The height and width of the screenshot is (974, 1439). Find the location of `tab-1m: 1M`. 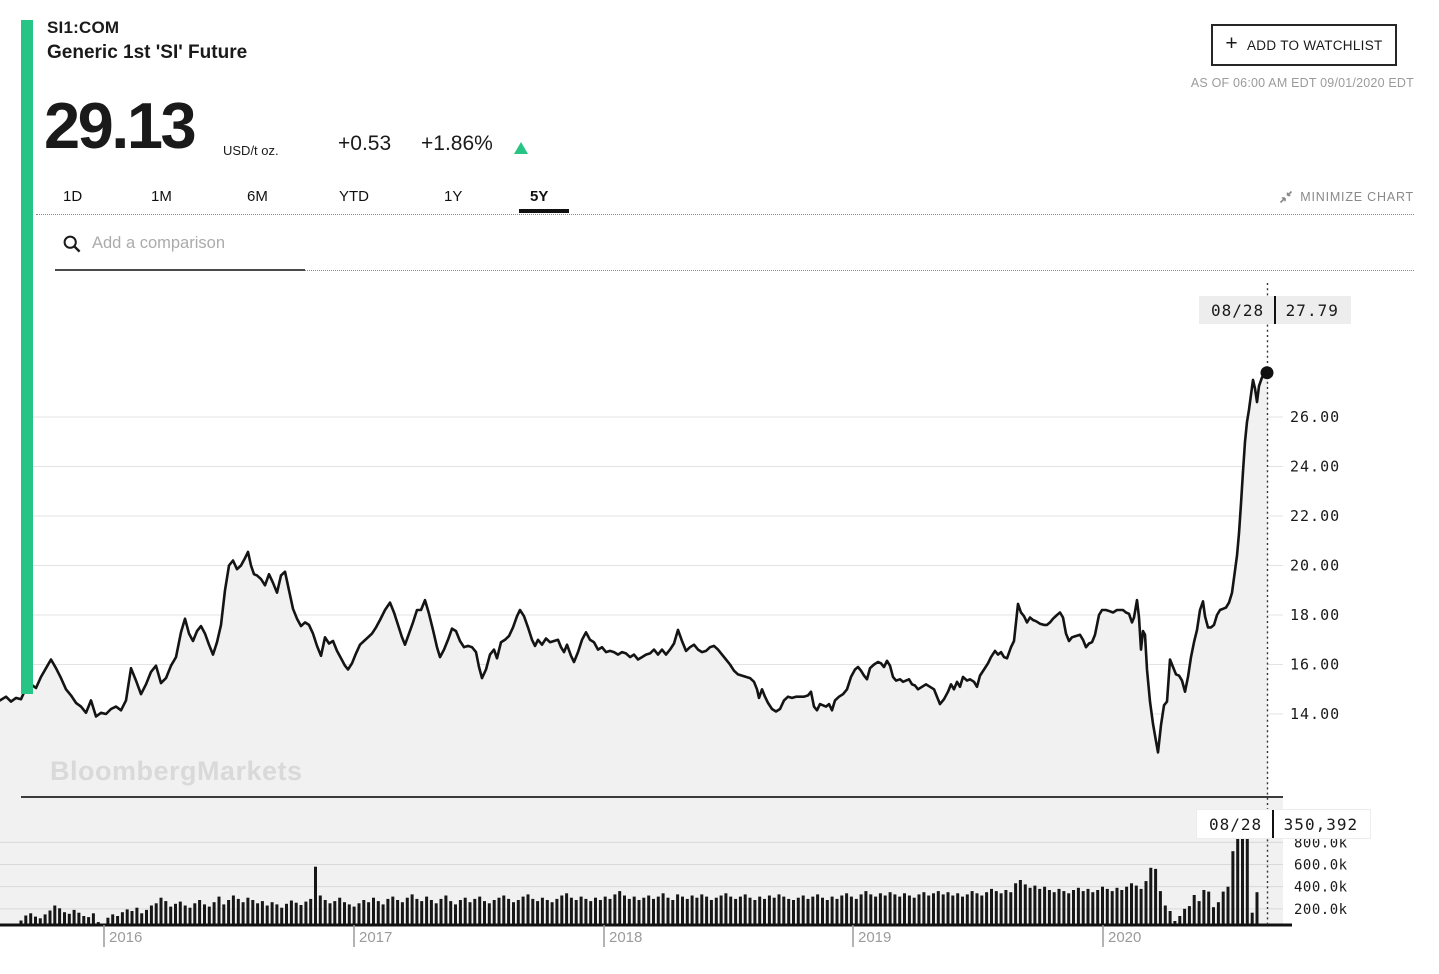

tab-1m: 1M is located at coordinates (161, 196).